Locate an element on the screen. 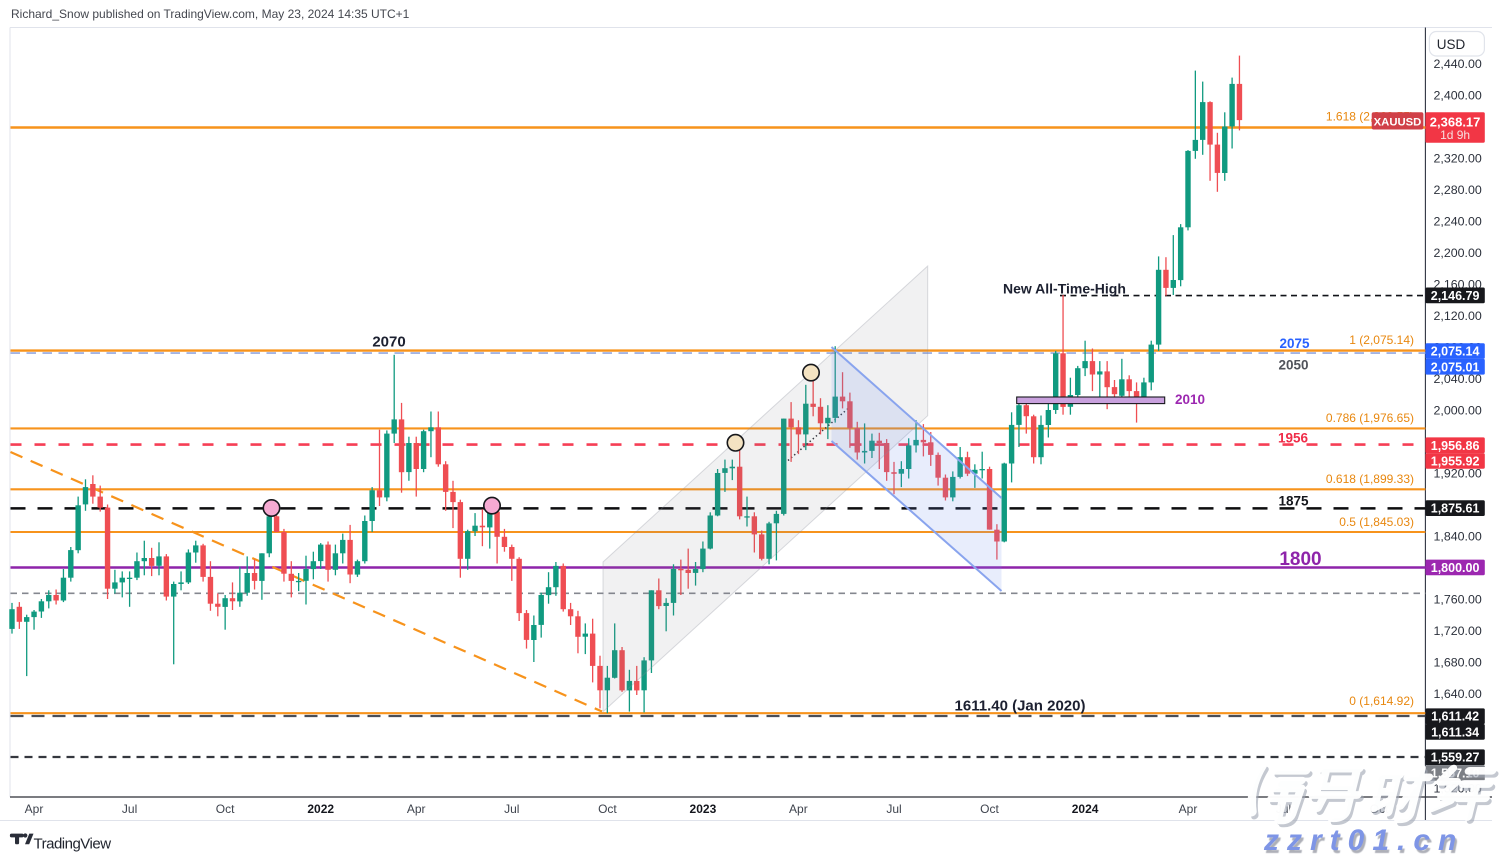 This screenshot has width=1499, height=858. svg-text: 1,559.27 is located at coordinates (1455, 758).